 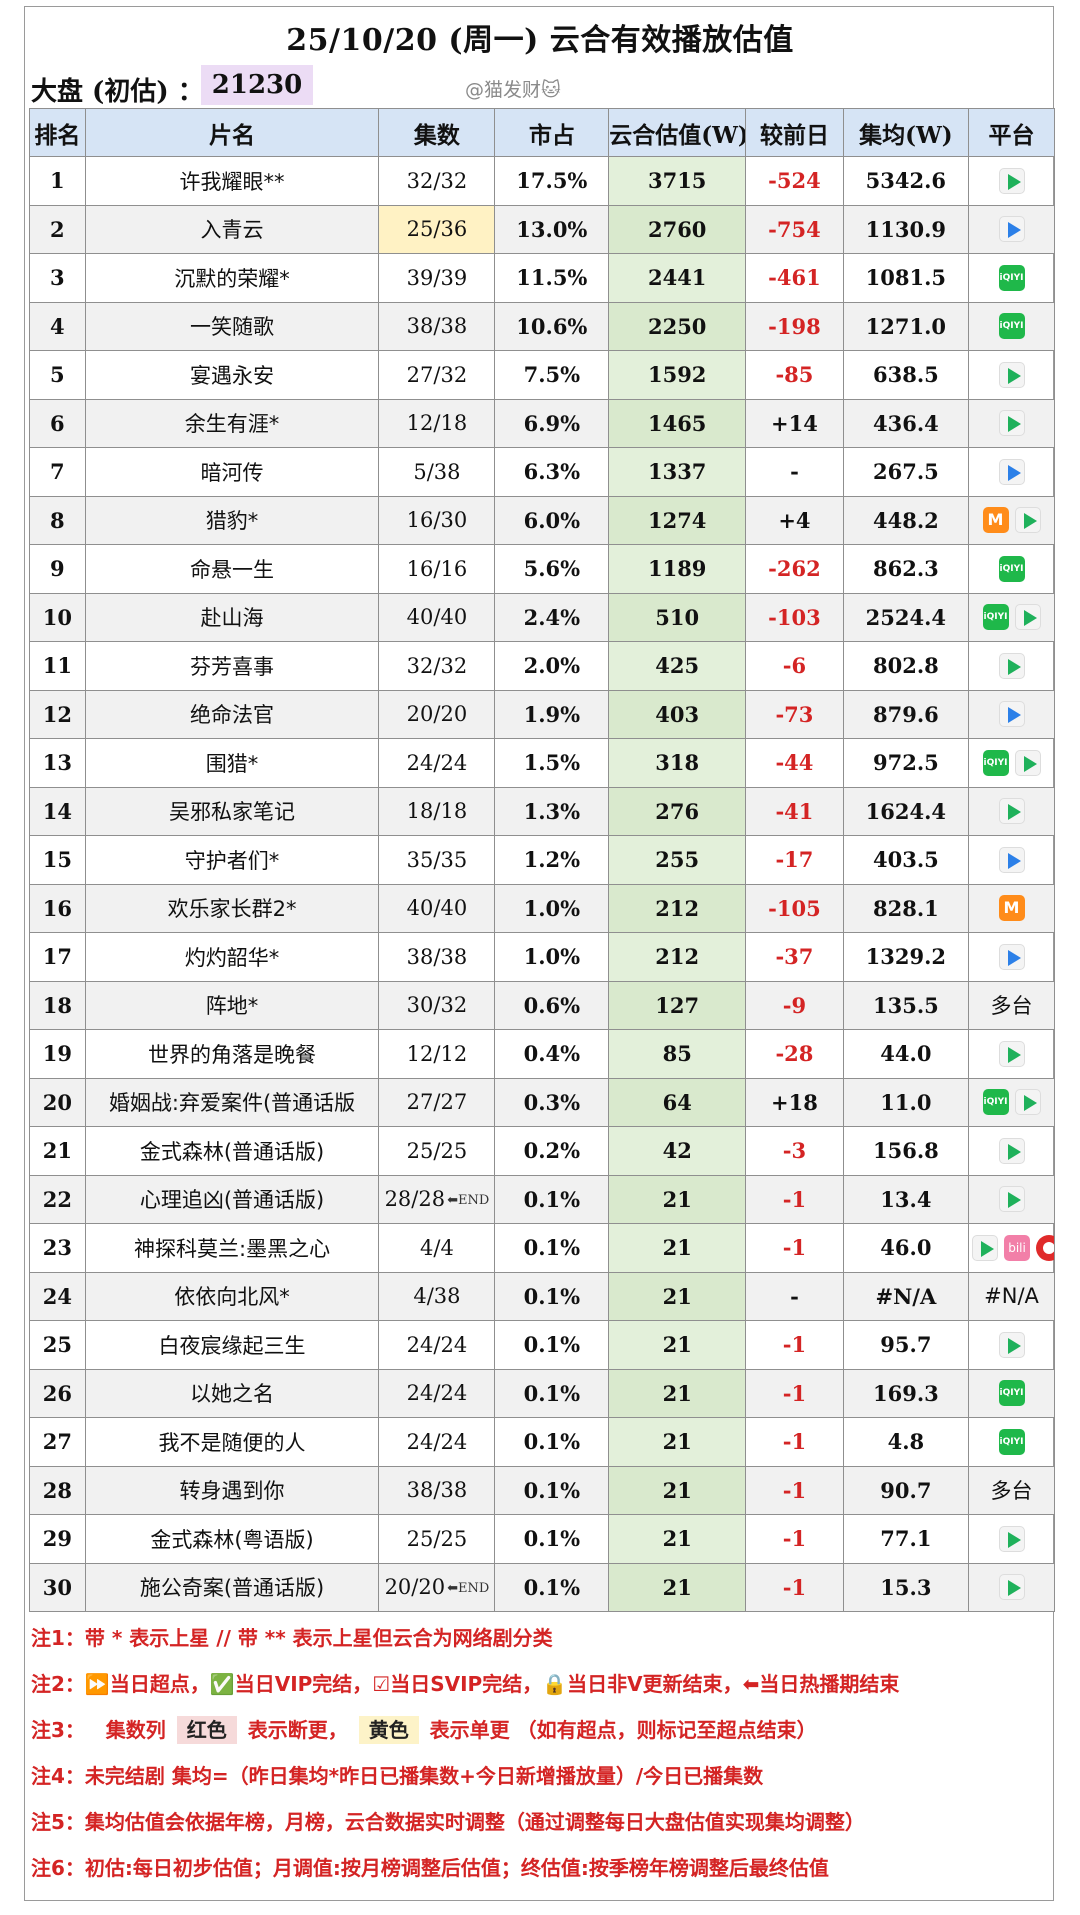 What do you see at coordinates (297, 1730) in the screenshot?
I see `note-3-mid: 表示断更，` at bounding box center [297, 1730].